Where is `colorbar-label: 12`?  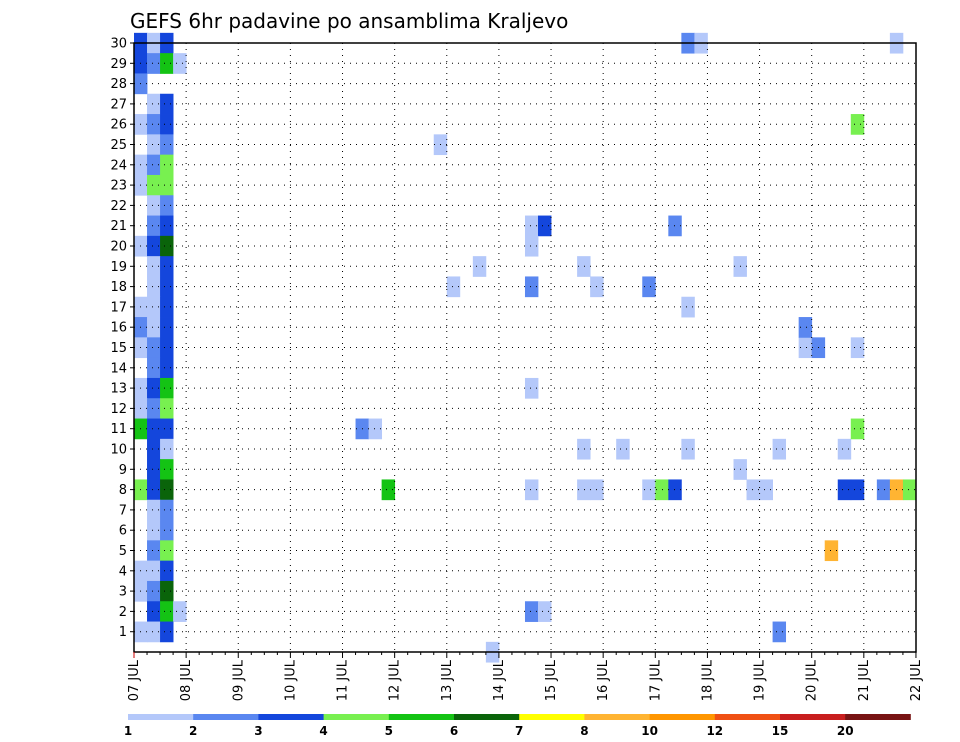
colorbar-label: 12 is located at coordinates (714, 731).